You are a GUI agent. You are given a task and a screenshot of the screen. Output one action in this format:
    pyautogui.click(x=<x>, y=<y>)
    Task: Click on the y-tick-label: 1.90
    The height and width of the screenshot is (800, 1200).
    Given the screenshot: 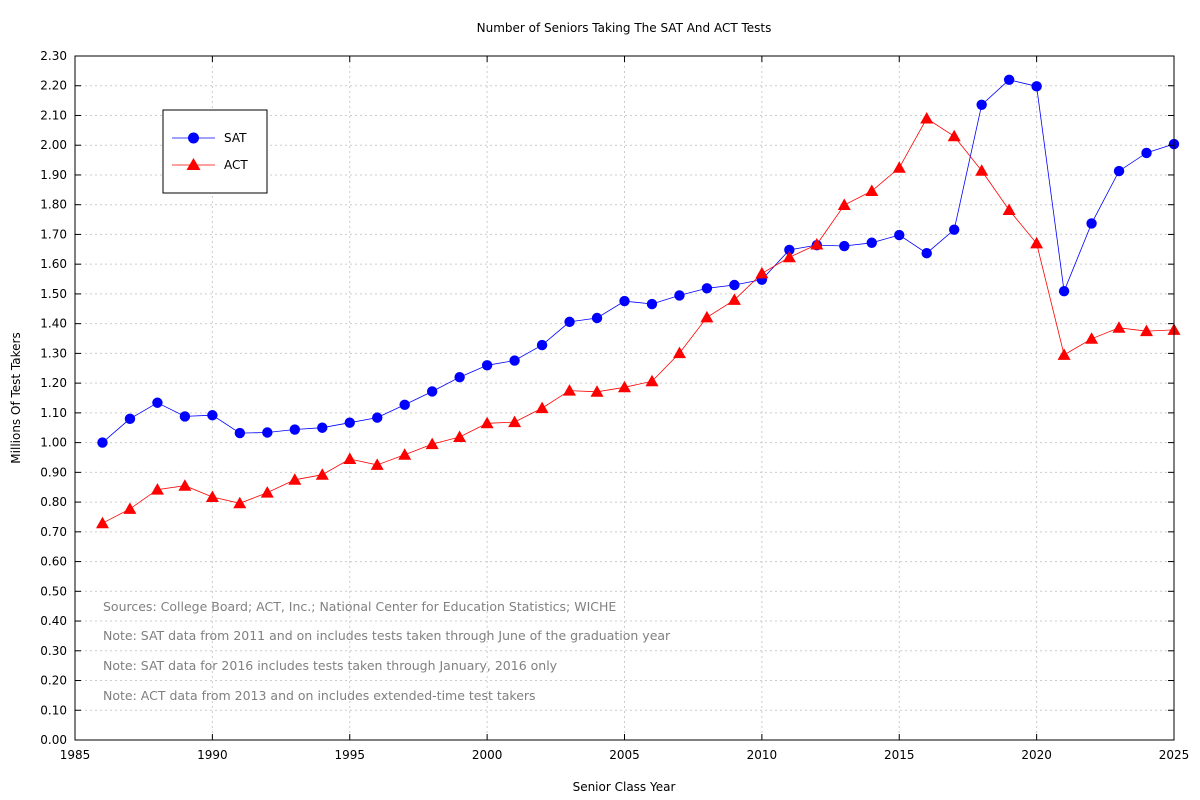 What is the action you would take?
    pyautogui.click(x=53, y=175)
    